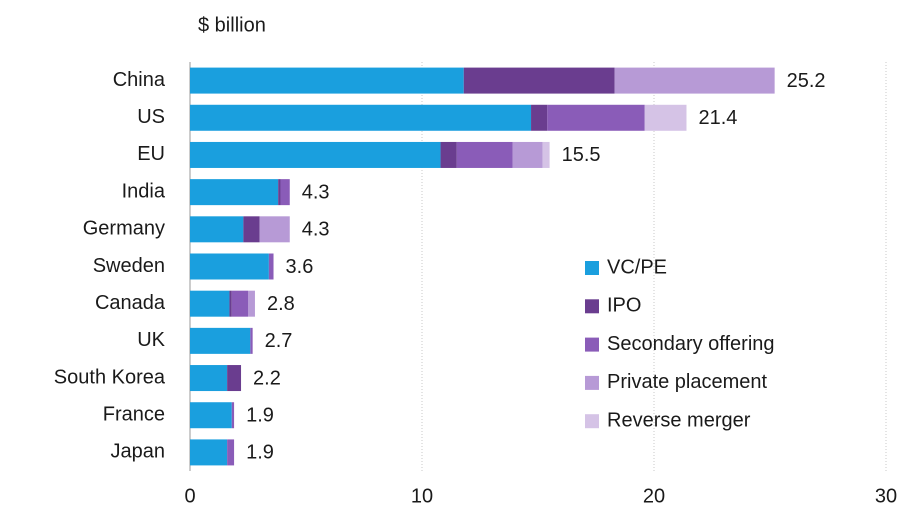 This screenshot has width=899, height=516. Describe the element at coordinates (232, 25) in the screenshot. I see `axis-label: $ billion` at that location.